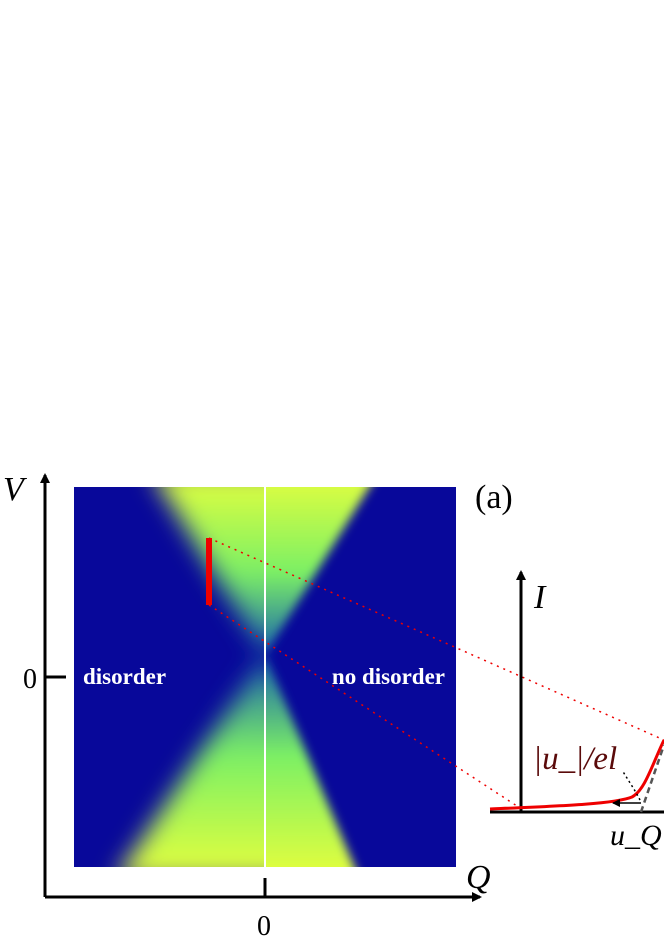  What do you see at coordinates (540, 597) in the screenshot?
I see `inset-y-axis-label: I` at bounding box center [540, 597].